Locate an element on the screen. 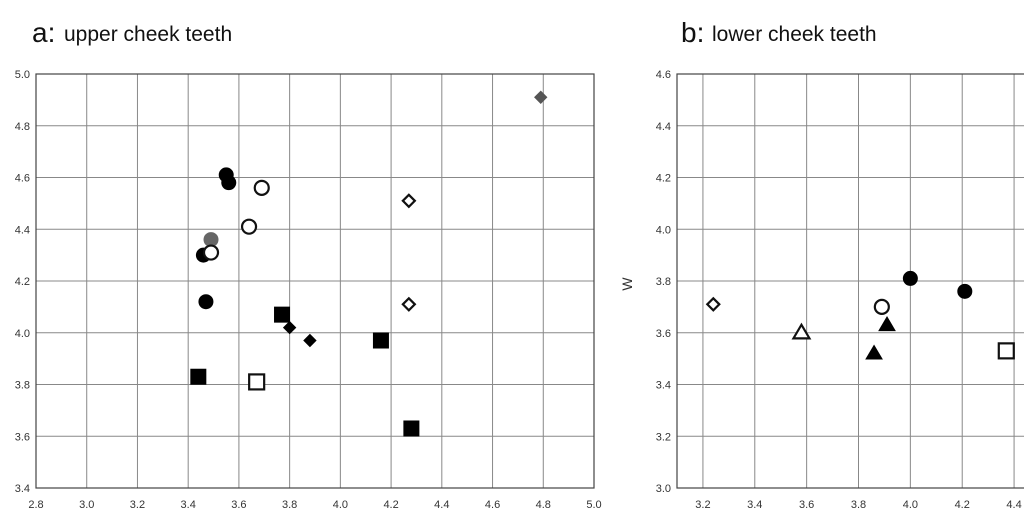 Image resolution: width=1024 pixels, height=532 pixels. panel-b-x-tick-label: 4.4 is located at coordinates (1013, 505).